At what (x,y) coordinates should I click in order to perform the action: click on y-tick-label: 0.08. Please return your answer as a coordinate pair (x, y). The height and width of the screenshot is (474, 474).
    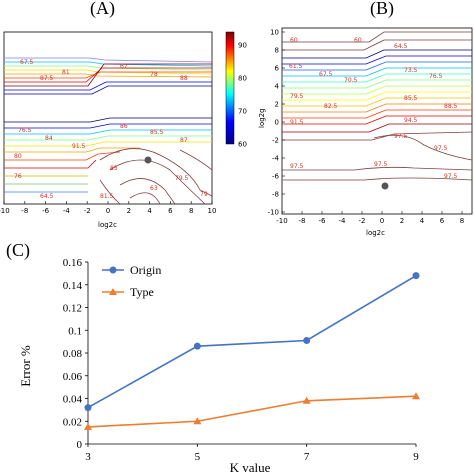
    Looking at the image, I should click on (73, 354).